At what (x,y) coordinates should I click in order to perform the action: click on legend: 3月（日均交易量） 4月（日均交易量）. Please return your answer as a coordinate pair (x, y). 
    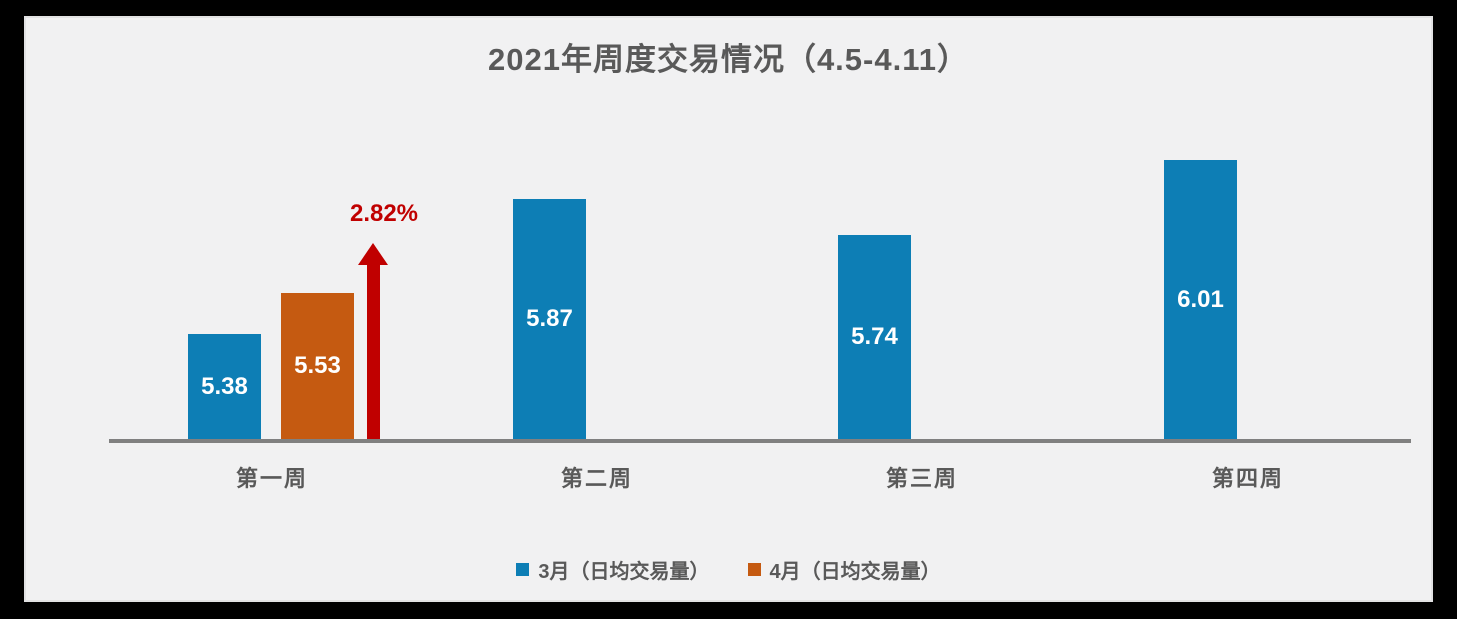
    Looking at the image, I should click on (728, 569).